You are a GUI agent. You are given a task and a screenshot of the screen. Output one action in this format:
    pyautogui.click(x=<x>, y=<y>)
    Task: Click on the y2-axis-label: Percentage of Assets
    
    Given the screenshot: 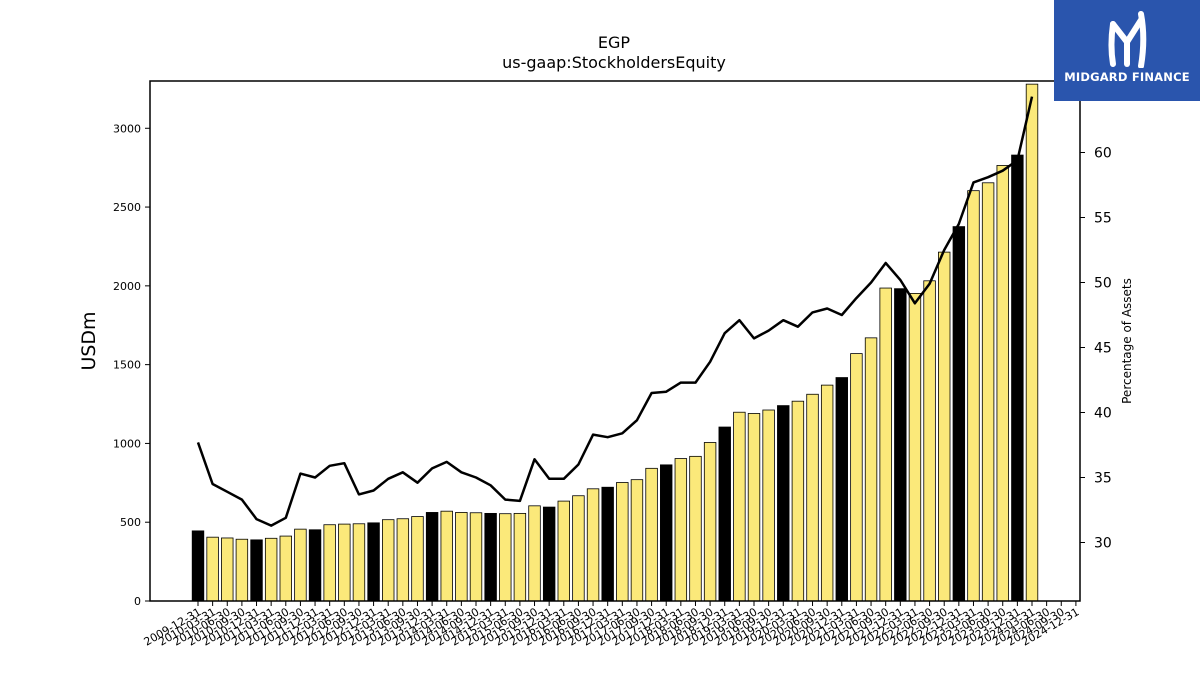 What is the action you would take?
    pyautogui.click(x=1127, y=341)
    